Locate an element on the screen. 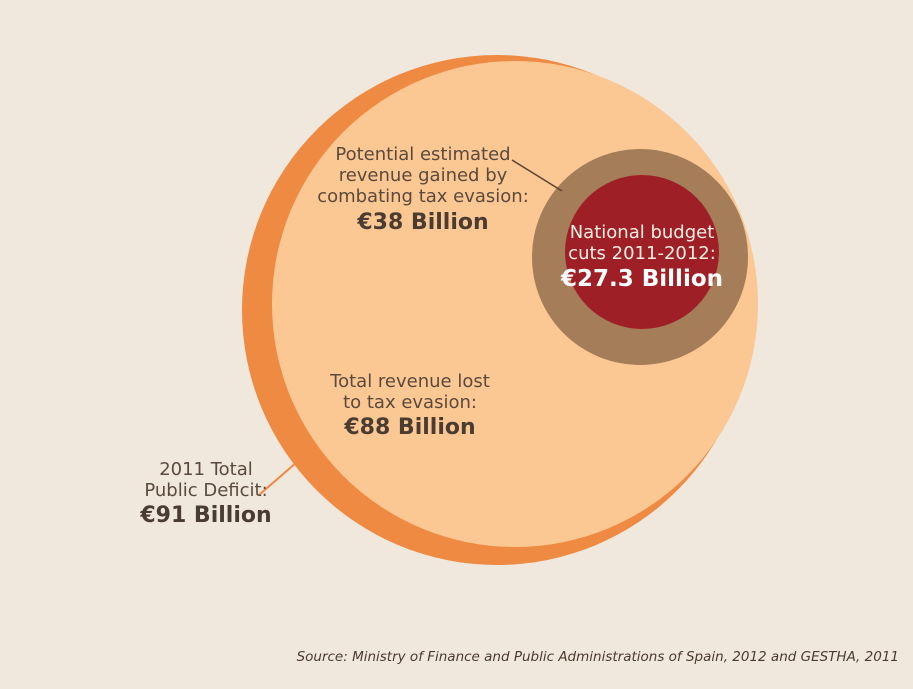  leader-line-deficit is located at coordinates (278, 478).